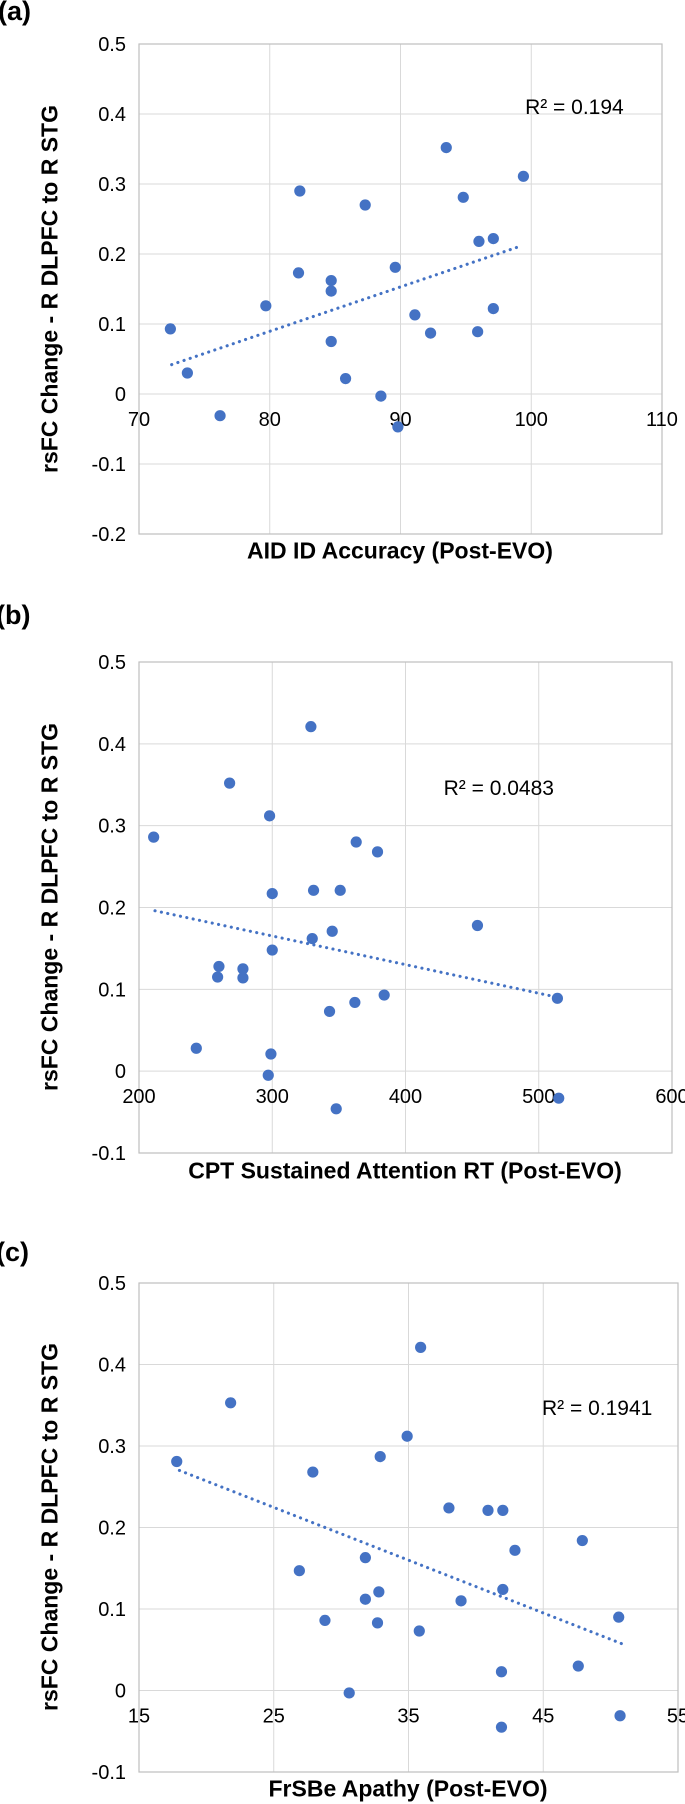 The image size is (685, 1804). I want to click on x-axis-tick-label: 35, so click(408, 1717).